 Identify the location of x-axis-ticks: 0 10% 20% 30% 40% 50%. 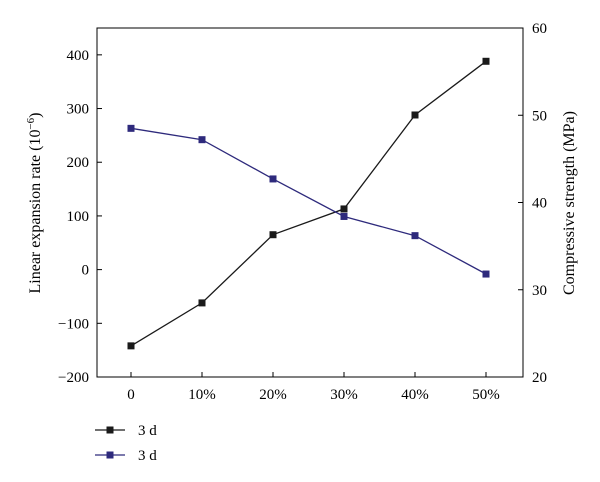
(313, 387).